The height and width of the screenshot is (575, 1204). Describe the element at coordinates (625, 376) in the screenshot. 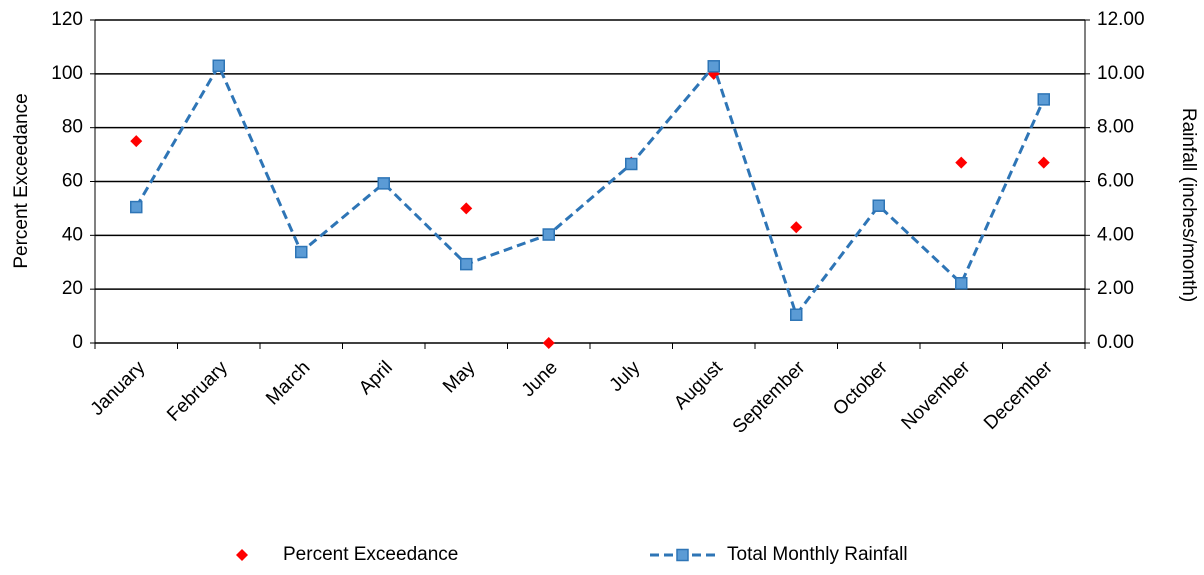

I see `x-tick-label: July` at that location.